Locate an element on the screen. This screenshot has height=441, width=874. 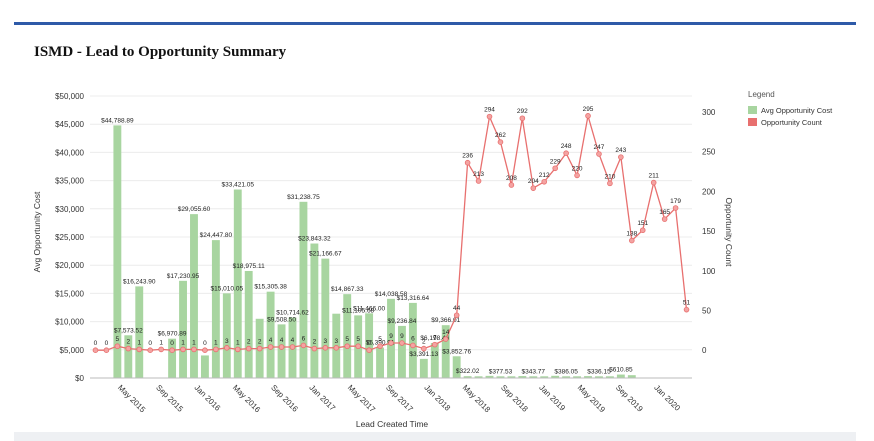
y2-tick-label: 150 is located at coordinates (709, 231).